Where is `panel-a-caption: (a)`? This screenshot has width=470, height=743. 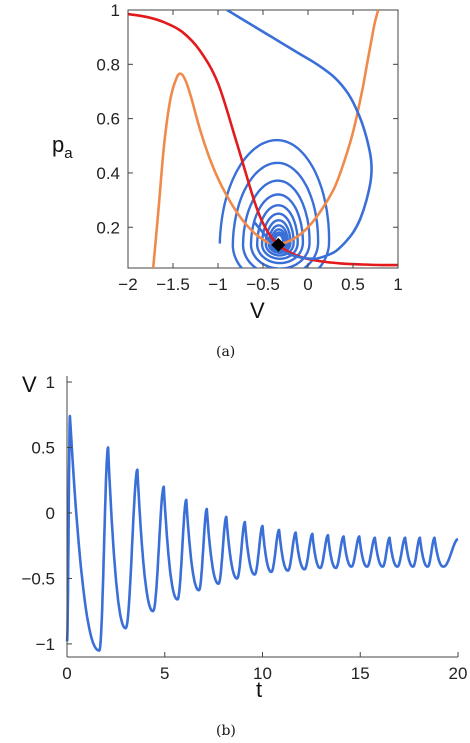 panel-a-caption: (a) is located at coordinates (225, 352).